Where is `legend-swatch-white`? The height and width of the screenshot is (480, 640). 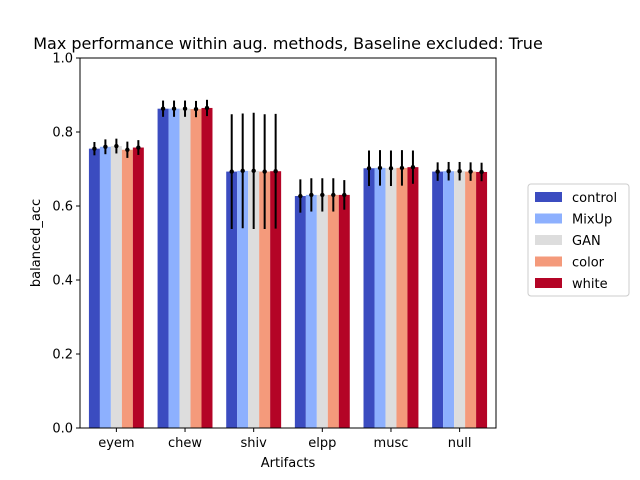 legend-swatch-white is located at coordinates (548, 283).